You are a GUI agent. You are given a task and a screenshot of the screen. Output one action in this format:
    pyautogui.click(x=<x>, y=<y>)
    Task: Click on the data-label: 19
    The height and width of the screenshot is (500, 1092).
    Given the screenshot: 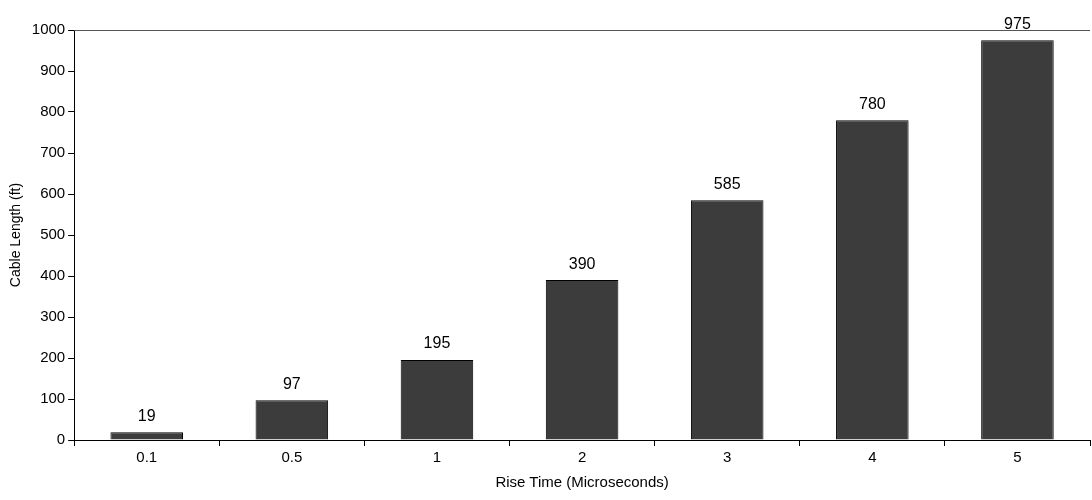 What is the action you would take?
    pyautogui.click(x=146, y=415)
    